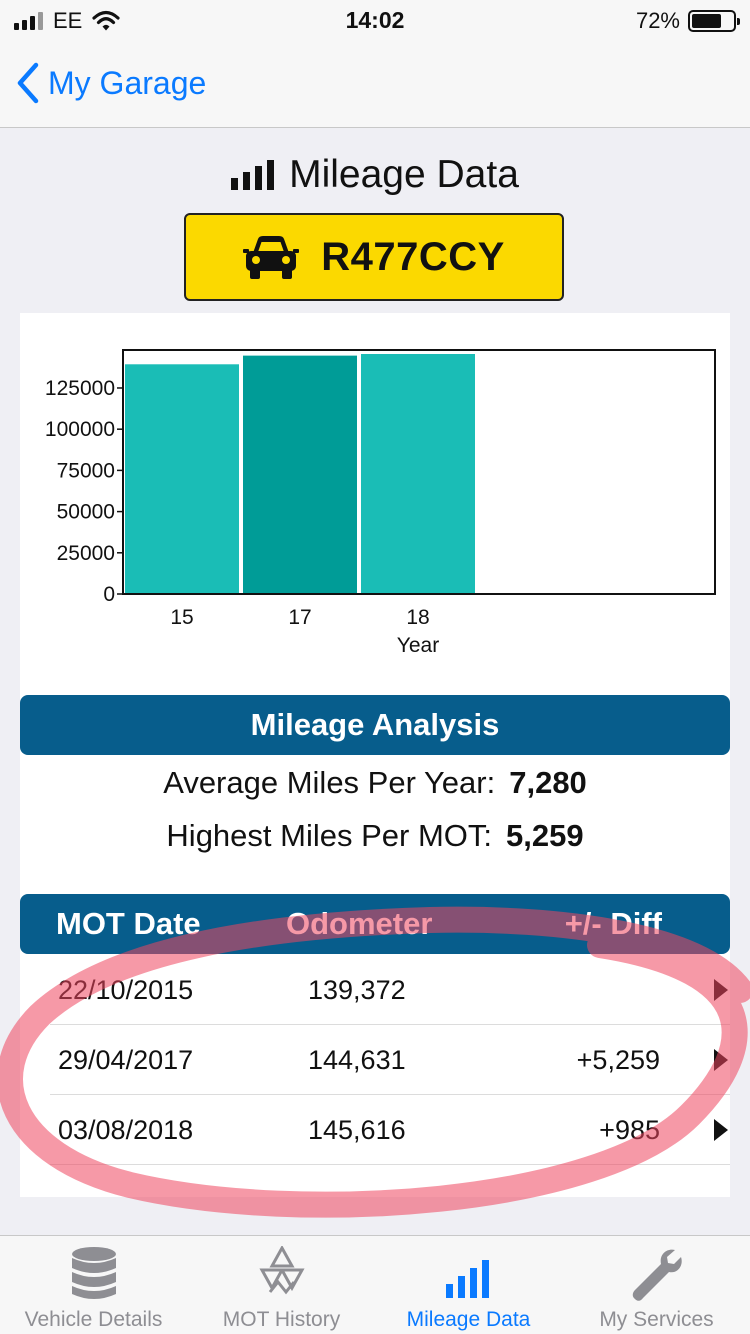 The image size is (750, 1334). What do you see at coordinates (93, 1319) in the screenshot?
I see `tab-label: Vehicle Details` at bounding box center [93, 1319].